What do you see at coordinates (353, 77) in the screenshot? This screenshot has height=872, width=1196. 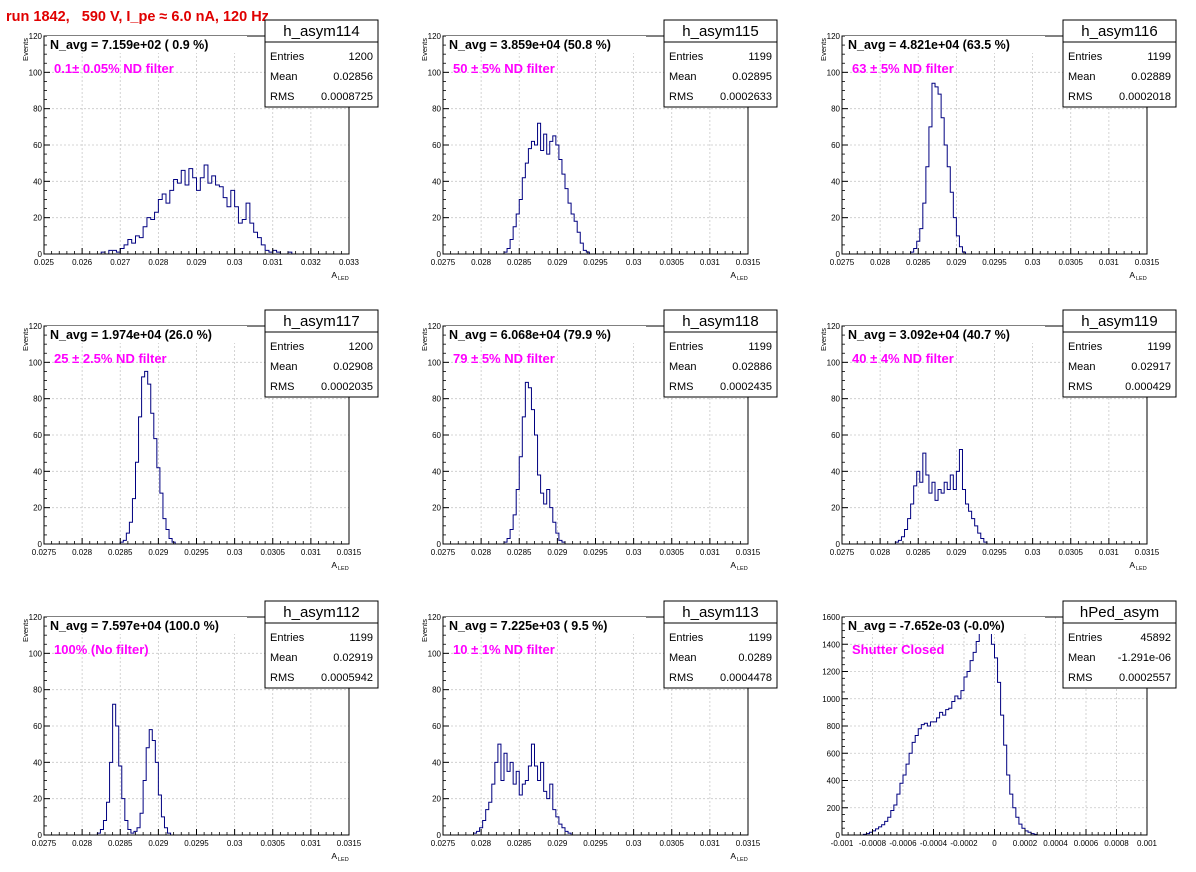 I see `stats-value: 0.02856` at bounding box center [353, 77].